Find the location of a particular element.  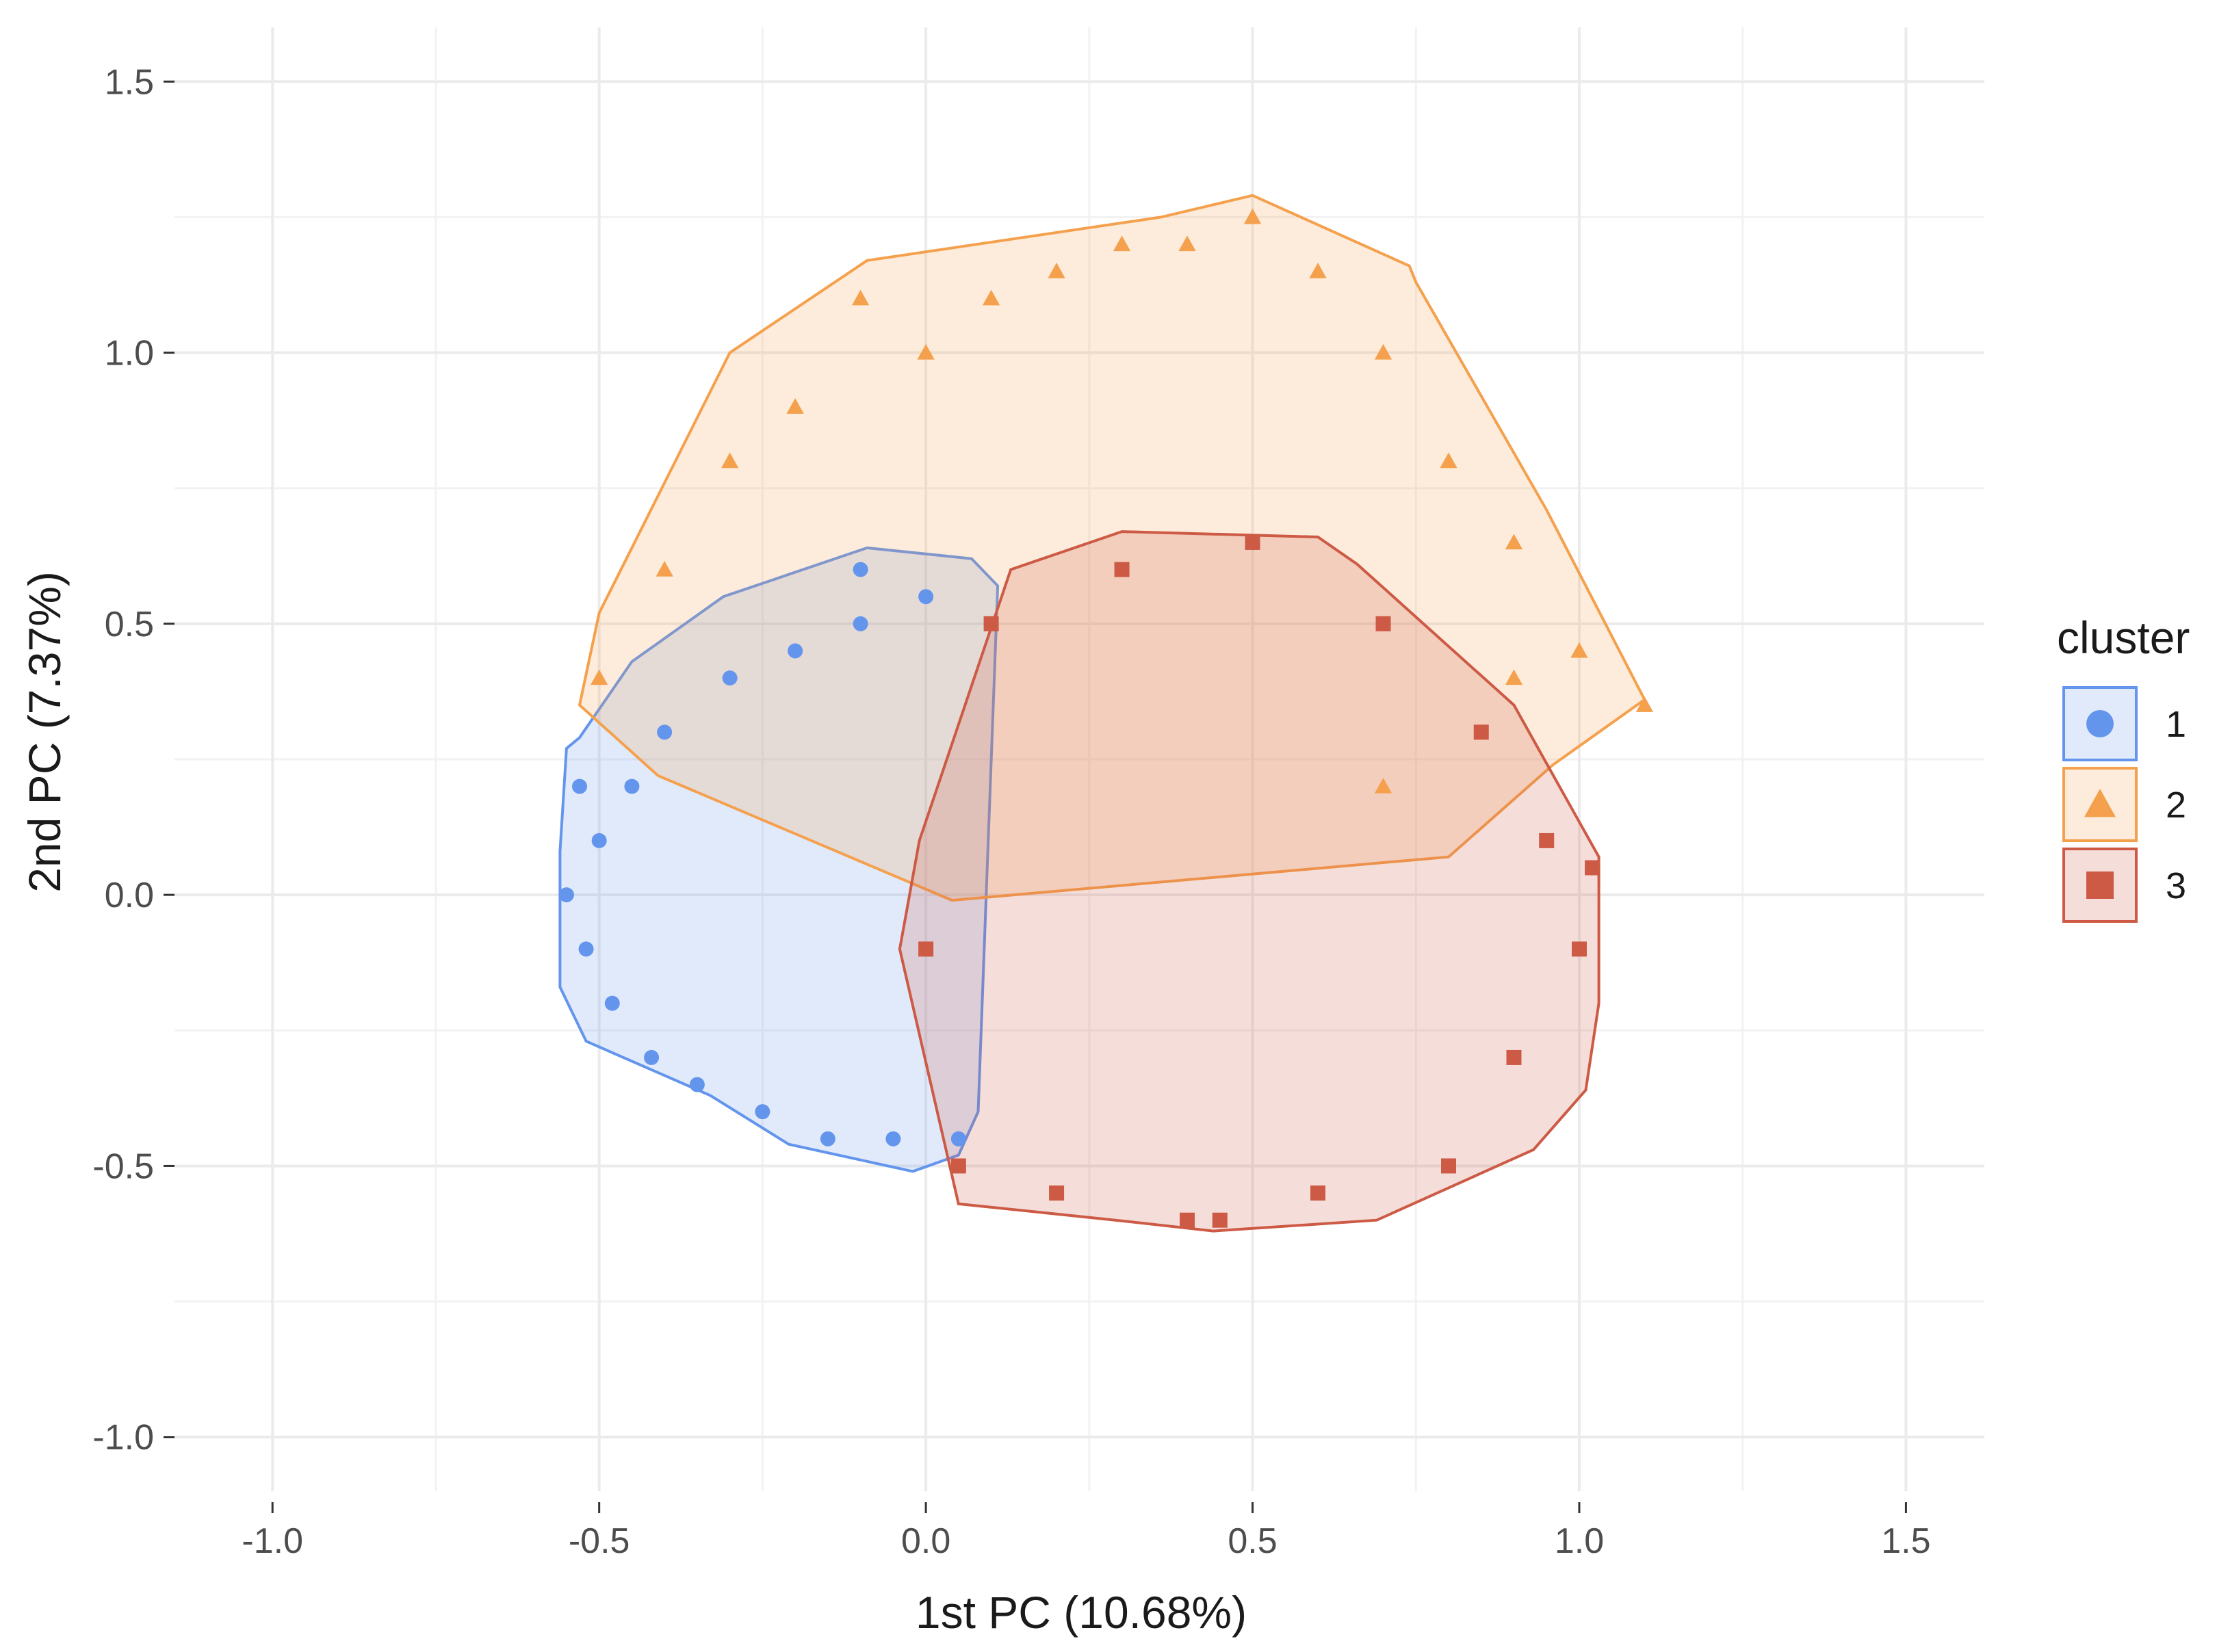

legend-label-1: 1 is located at coordinates (2176, 724).